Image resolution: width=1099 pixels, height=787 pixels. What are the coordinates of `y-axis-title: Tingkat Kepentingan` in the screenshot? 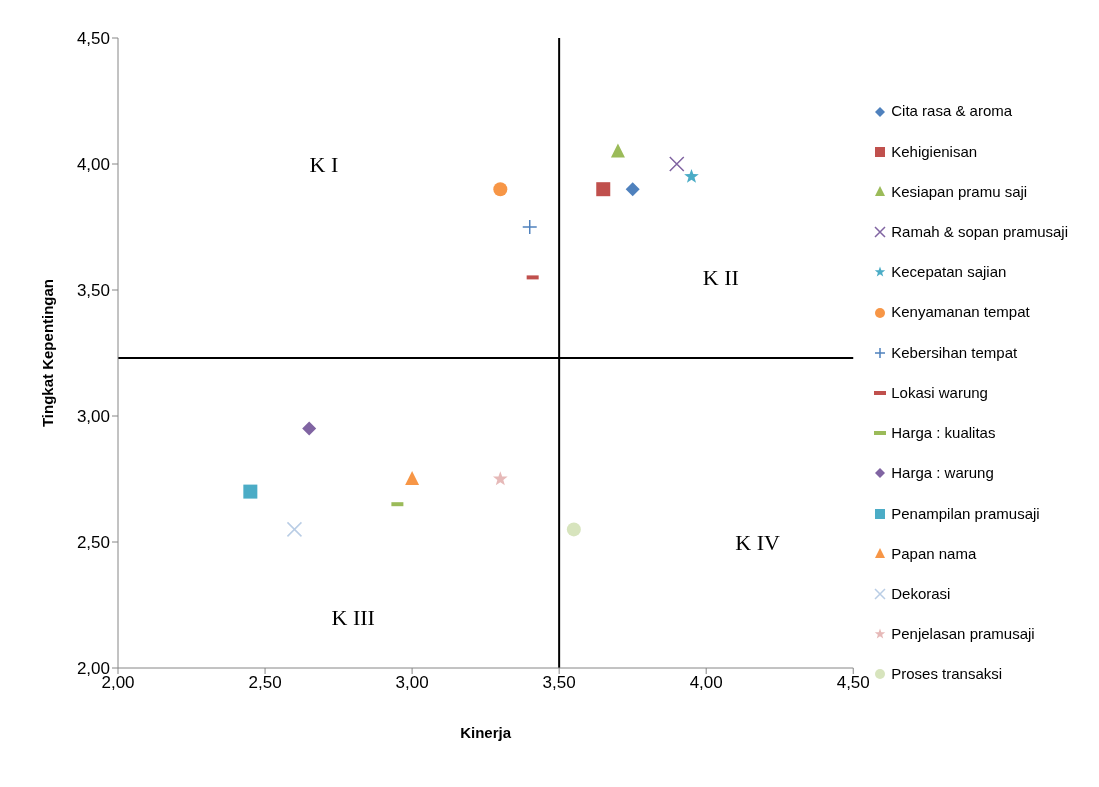 It's located at (48, 353).